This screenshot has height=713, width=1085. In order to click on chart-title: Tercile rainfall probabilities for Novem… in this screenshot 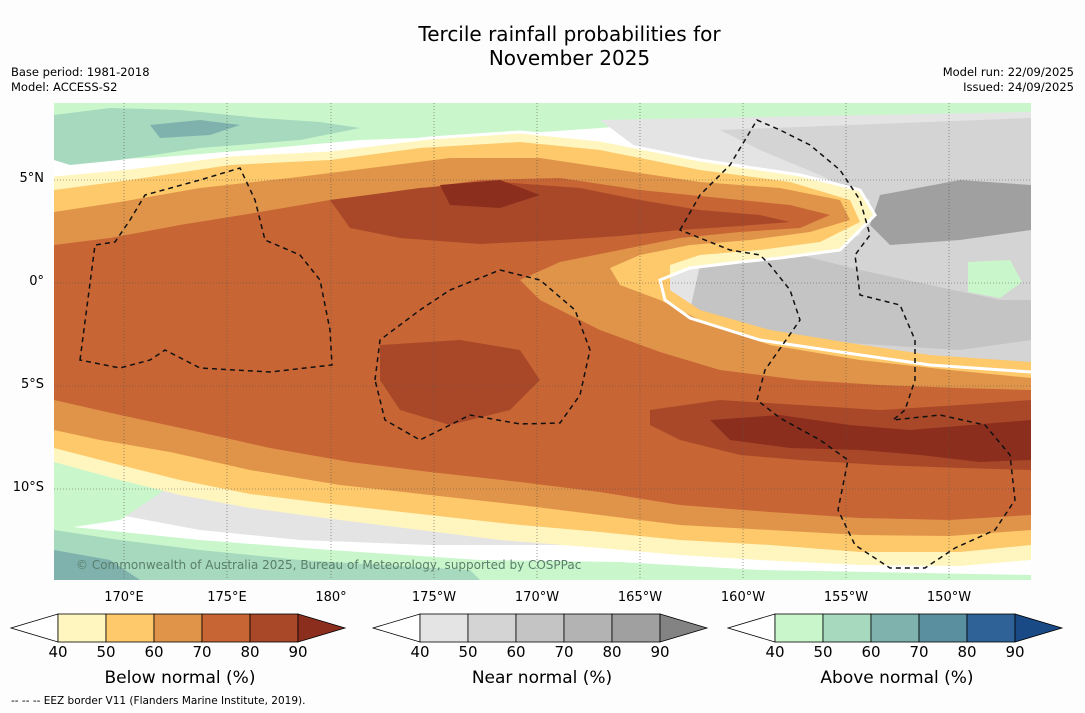, I will do `click(542, 46)`.